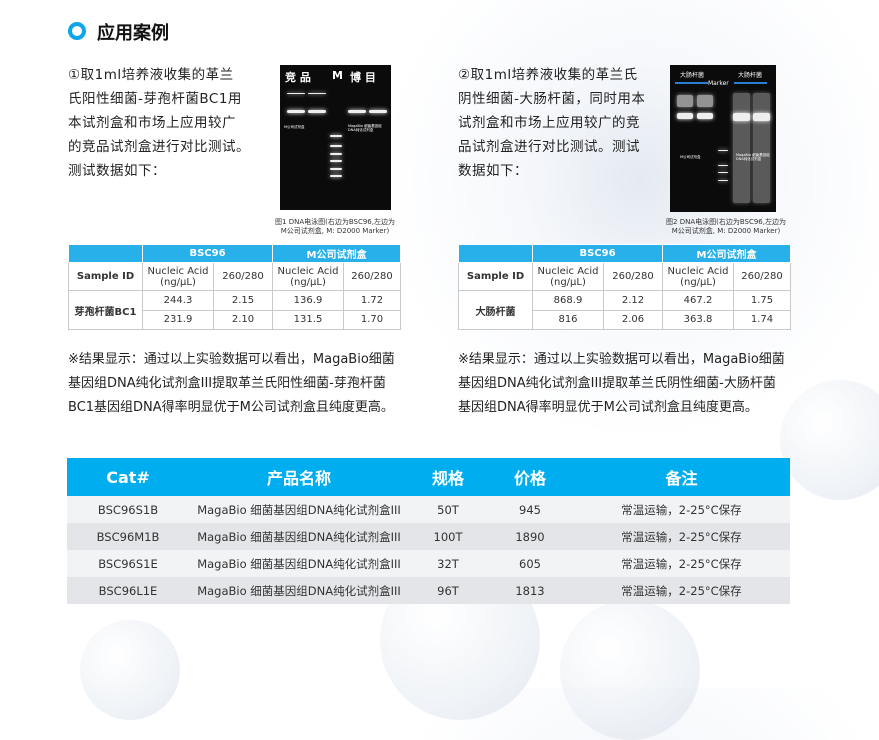 This screenshot has width=879, height=740. What do you see at coordinates (231, 407) in the screenshot?
I see `text-line: BC1基因组DNA得率明显优于M公司试剂盒且纯度更高。` at bounding box center [231, 407].